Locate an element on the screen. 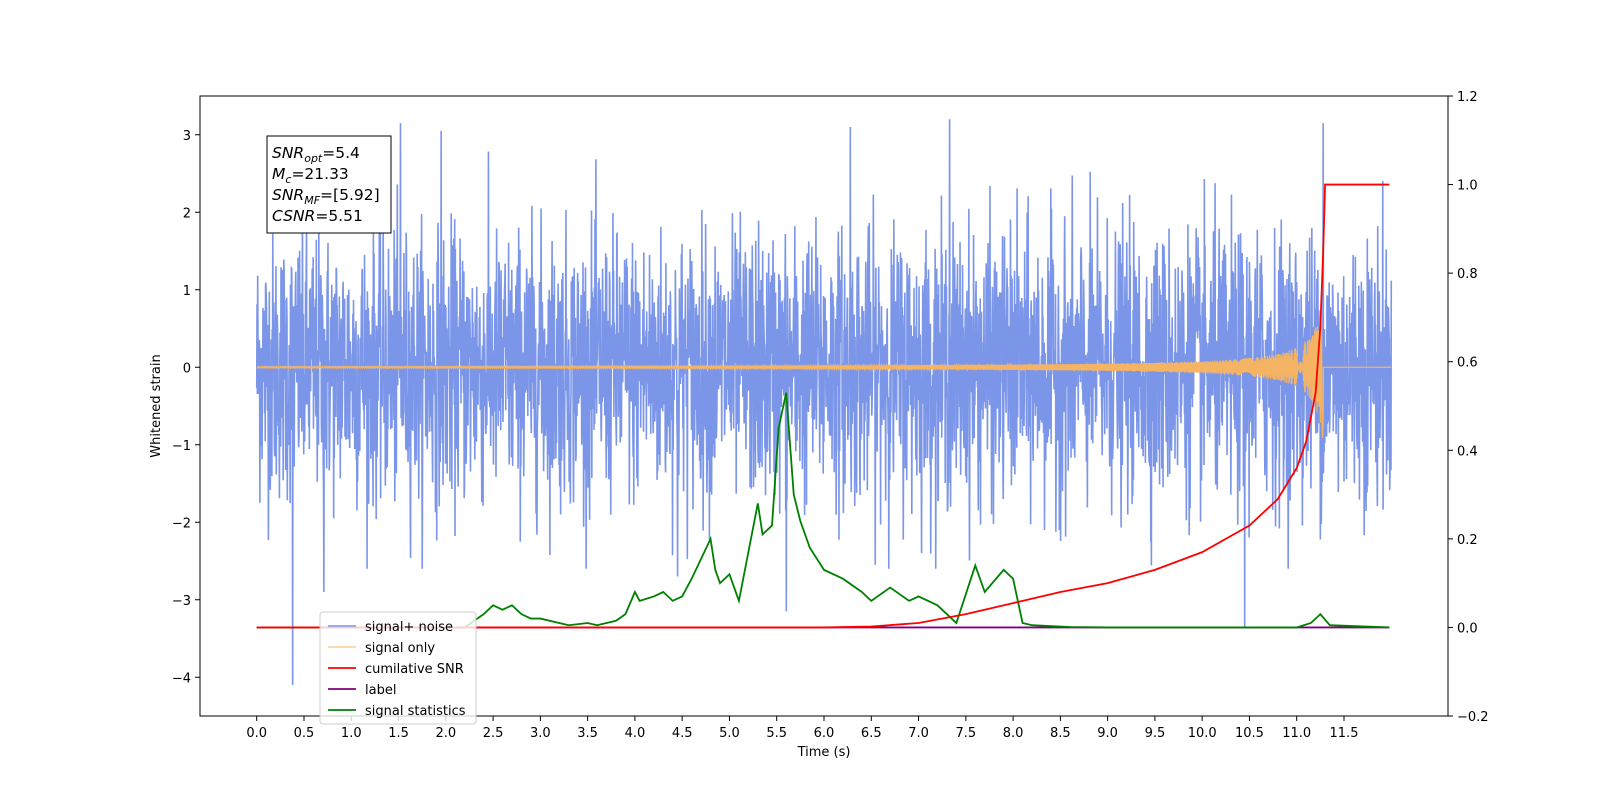  x-tick-label: 10.5 is located at coordinates (1249, 733).